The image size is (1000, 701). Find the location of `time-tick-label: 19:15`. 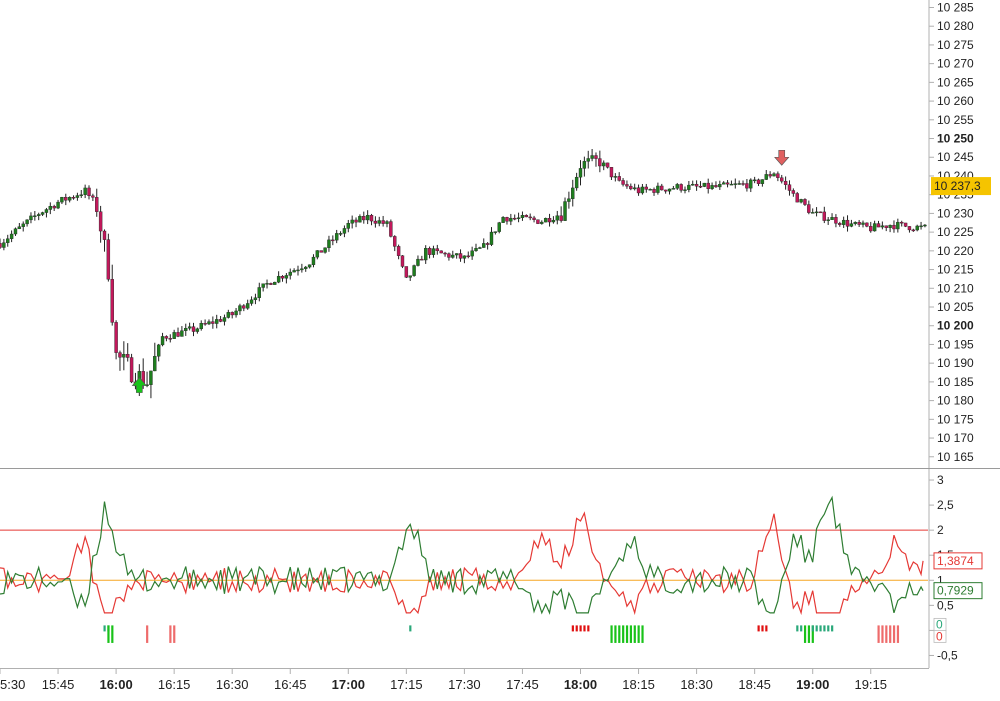

time-tick-label: 19:15 is located at coordinates (870, 684).